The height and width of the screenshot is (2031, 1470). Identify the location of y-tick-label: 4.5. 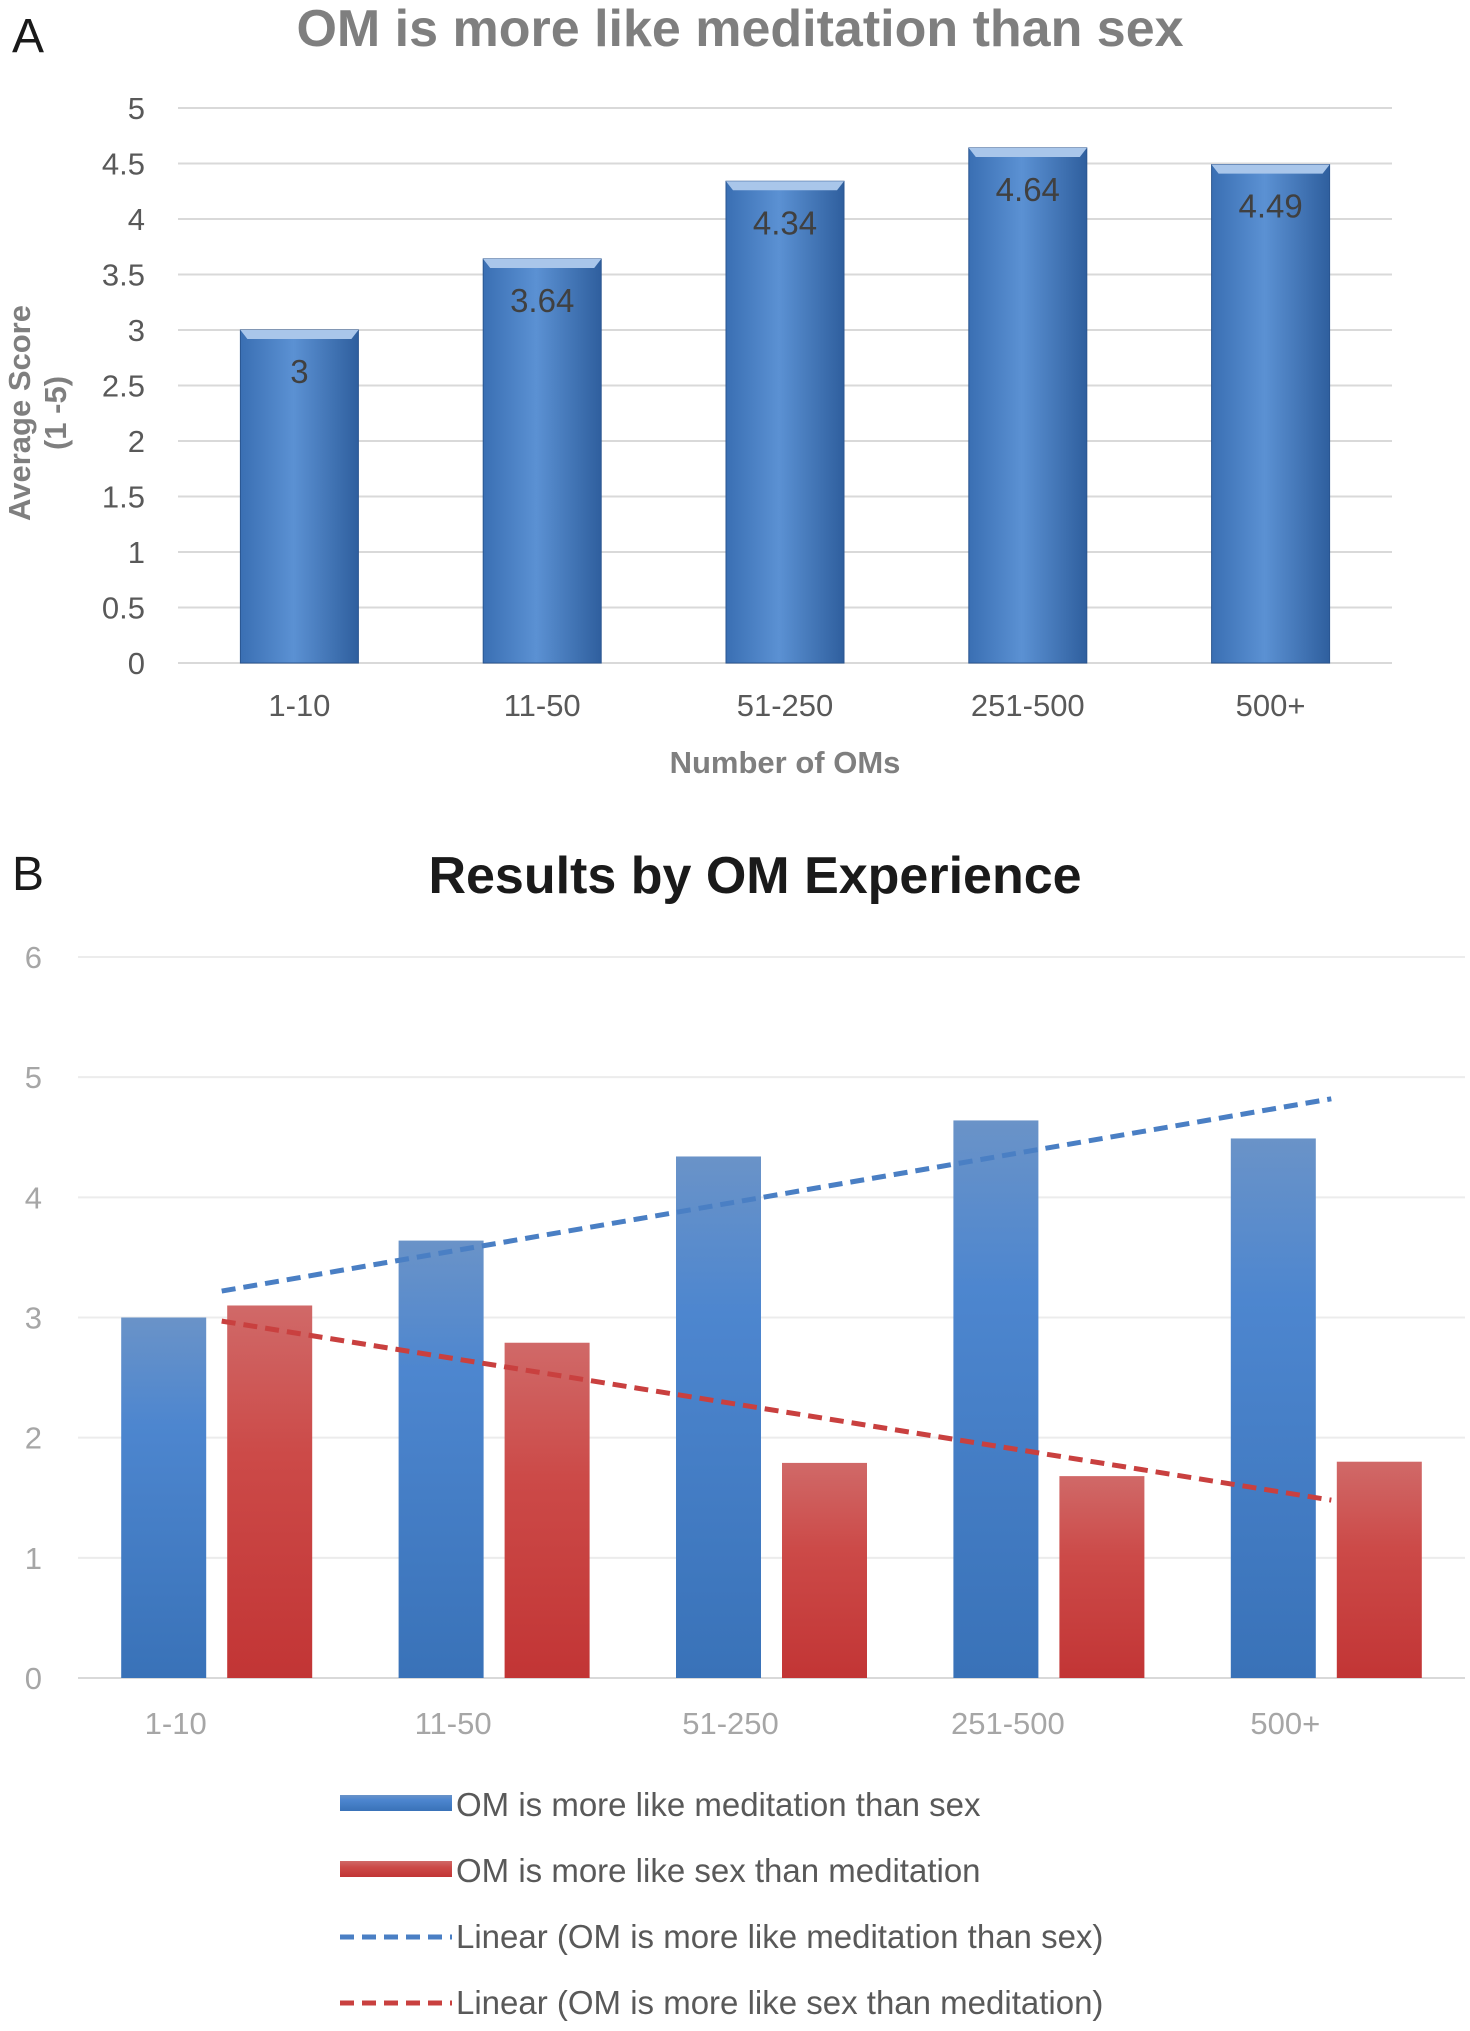
(123, 164).